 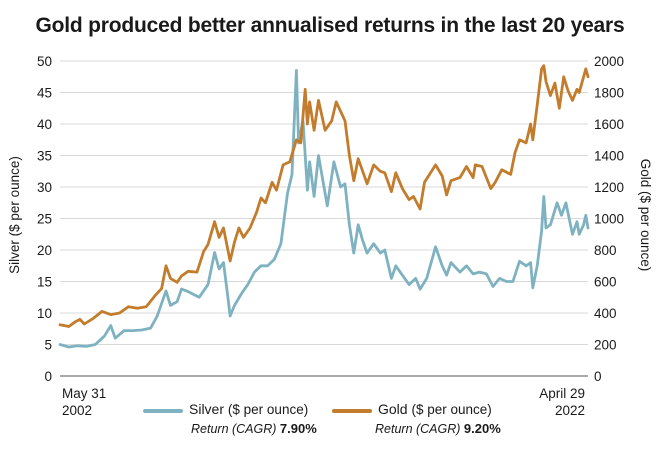 What do you see at coordinates (44, 61) in the screenshot?
I see `left-tick-label: 50` at bounding box center [44, 61].